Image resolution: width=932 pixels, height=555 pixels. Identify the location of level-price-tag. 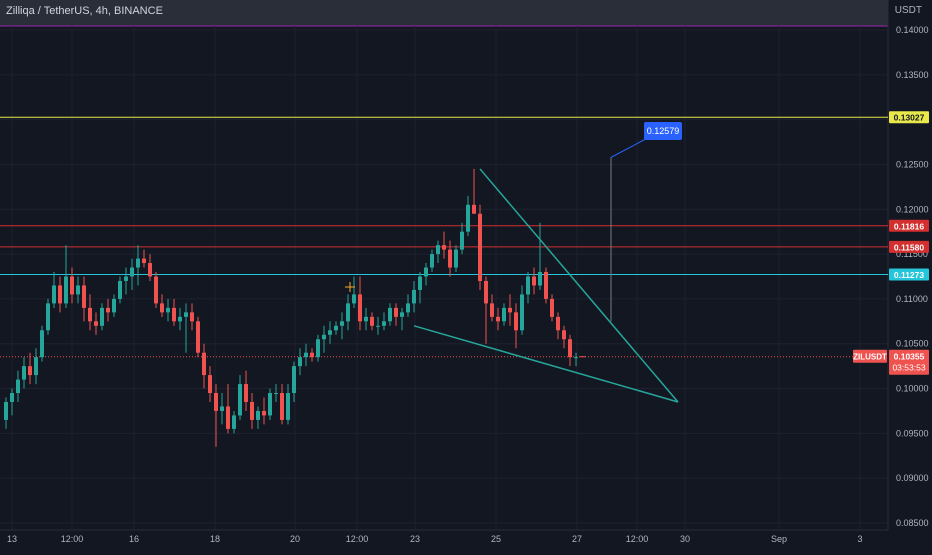
(909, 117).